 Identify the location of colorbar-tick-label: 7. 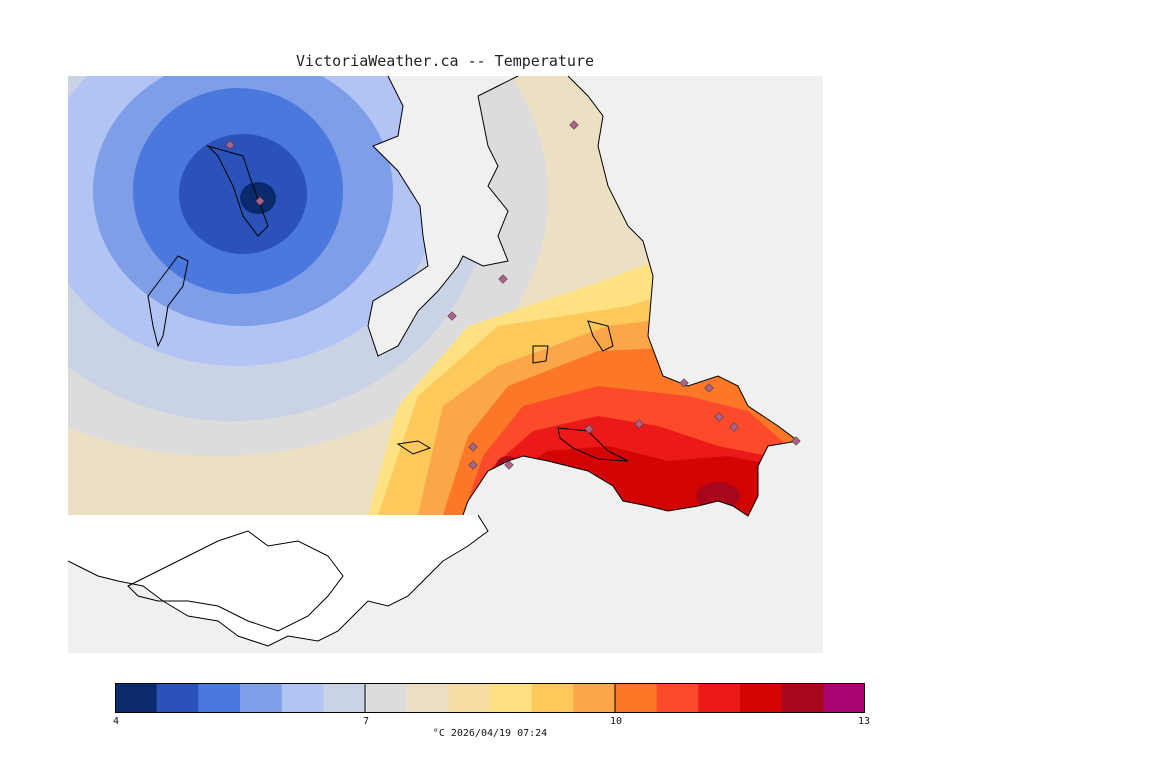
(366, 721).